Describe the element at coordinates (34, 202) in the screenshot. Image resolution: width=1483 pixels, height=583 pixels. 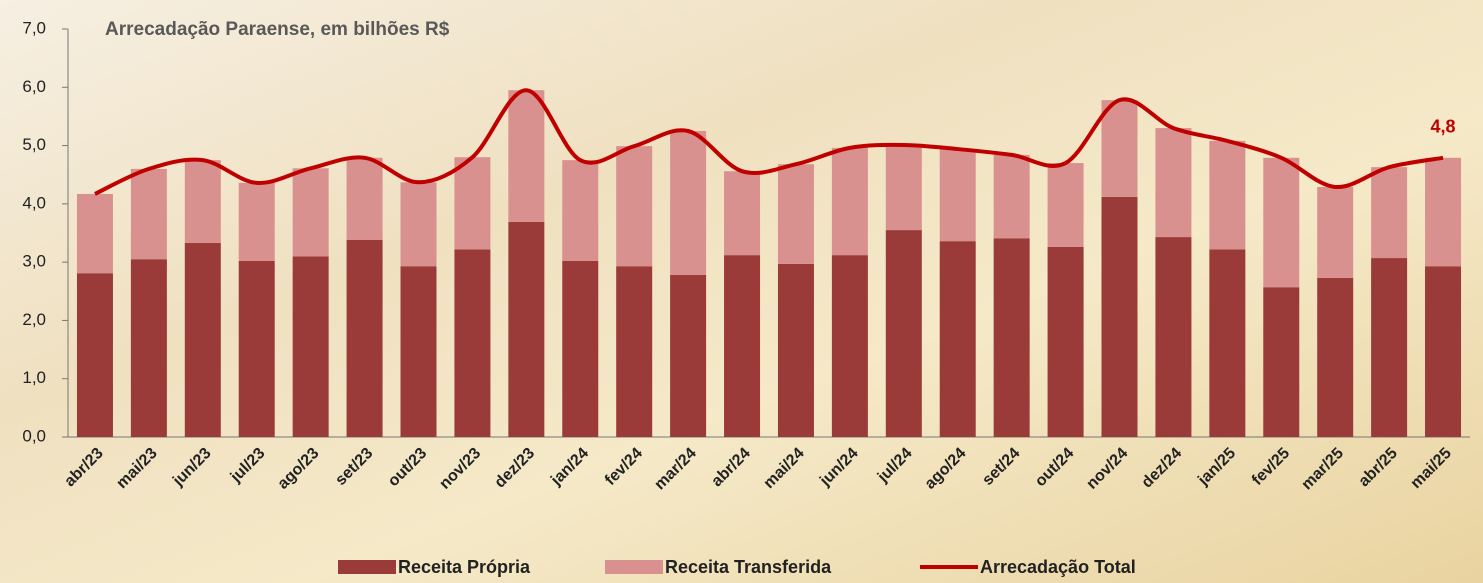
I see `y-tick-label: 4,0` at that location.